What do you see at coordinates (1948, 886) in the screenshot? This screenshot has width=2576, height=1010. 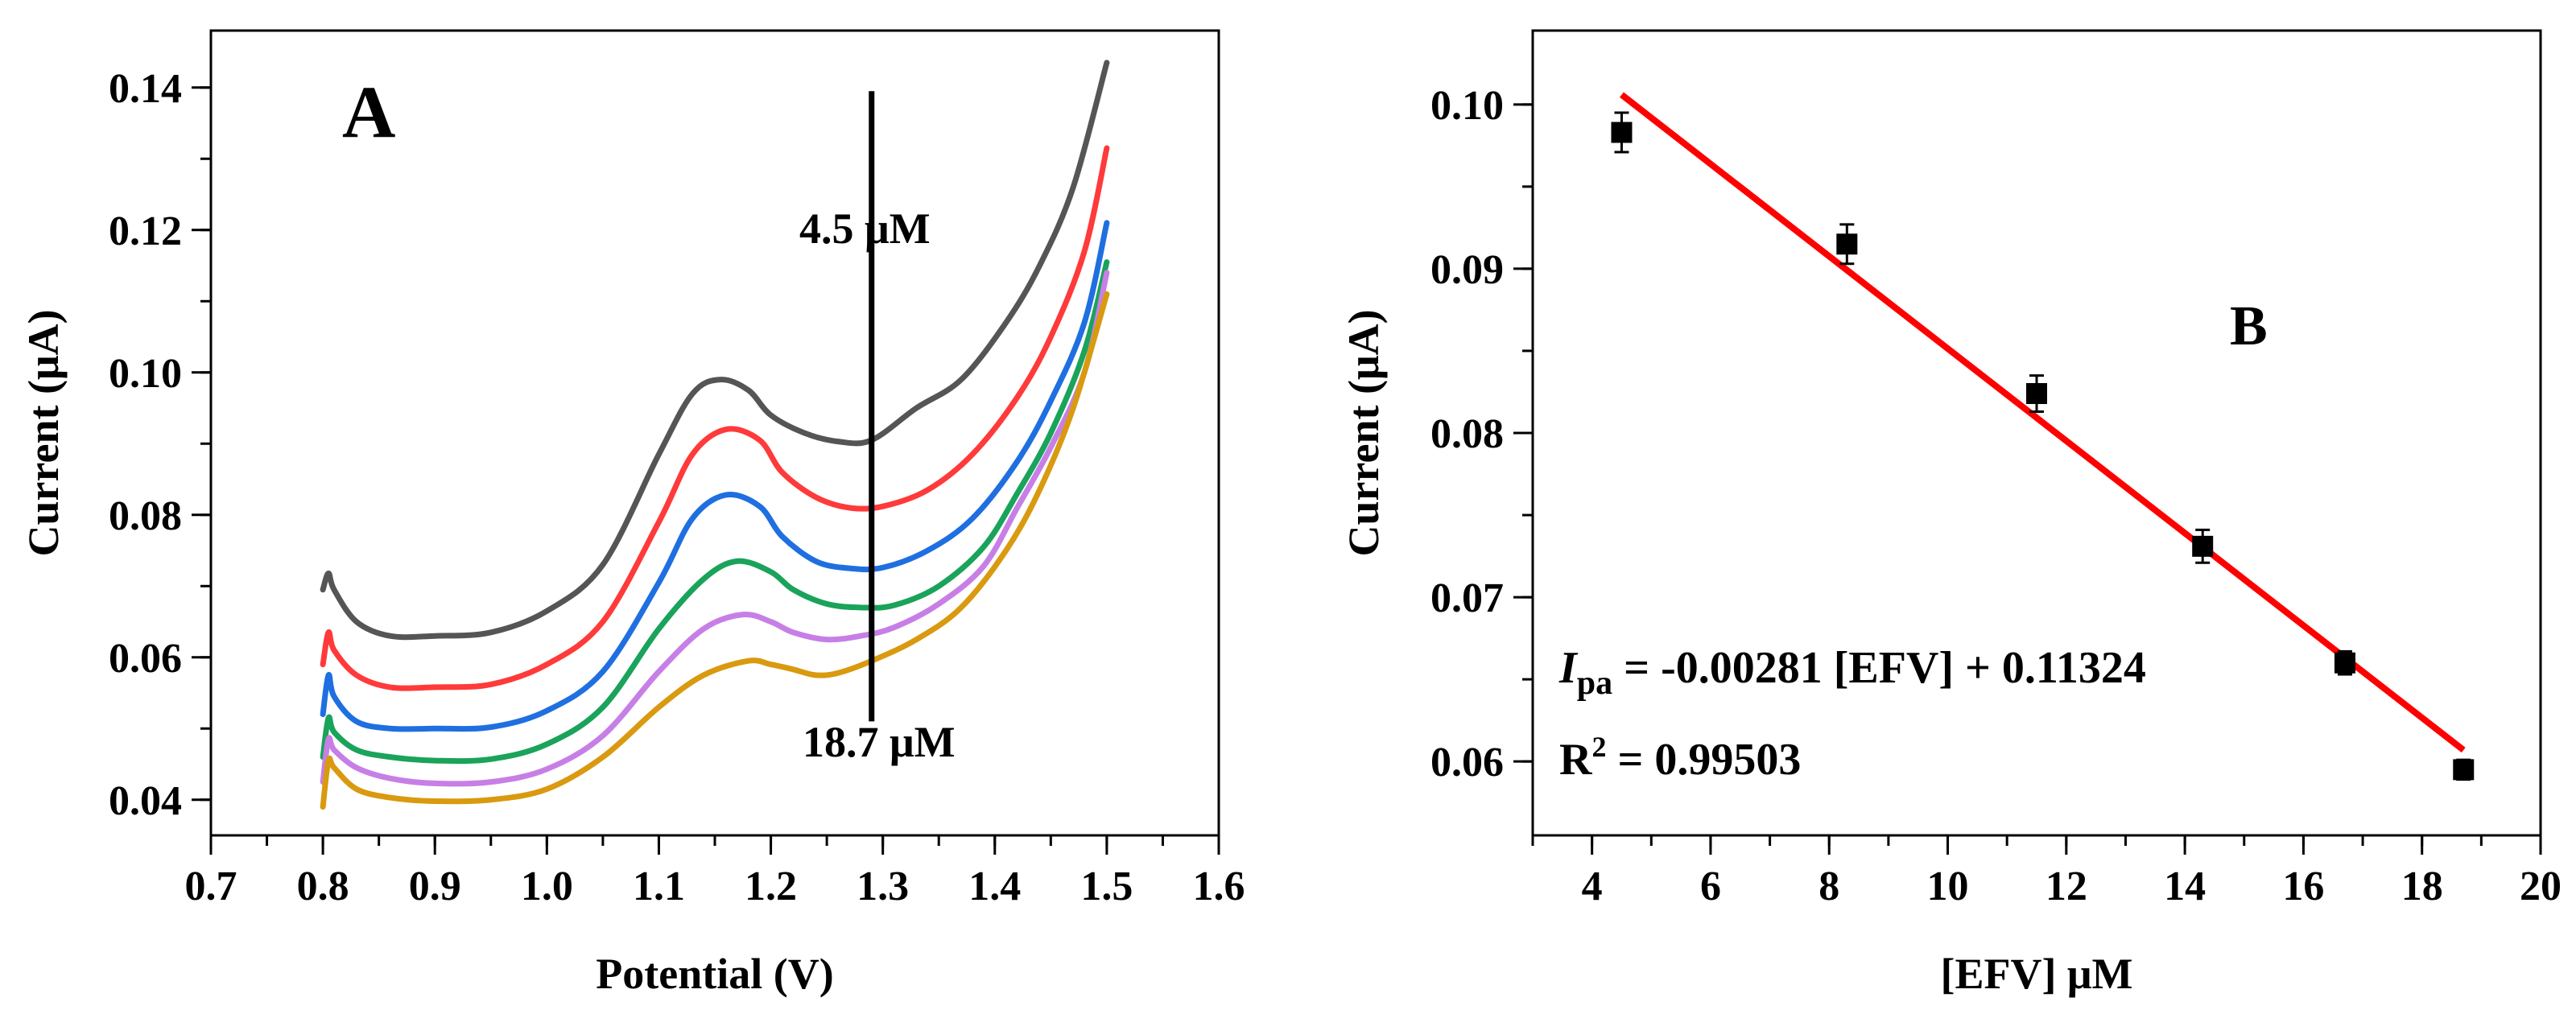 I see `panel-b-x-tick-label: 10` at bounding box center [1948, 886].